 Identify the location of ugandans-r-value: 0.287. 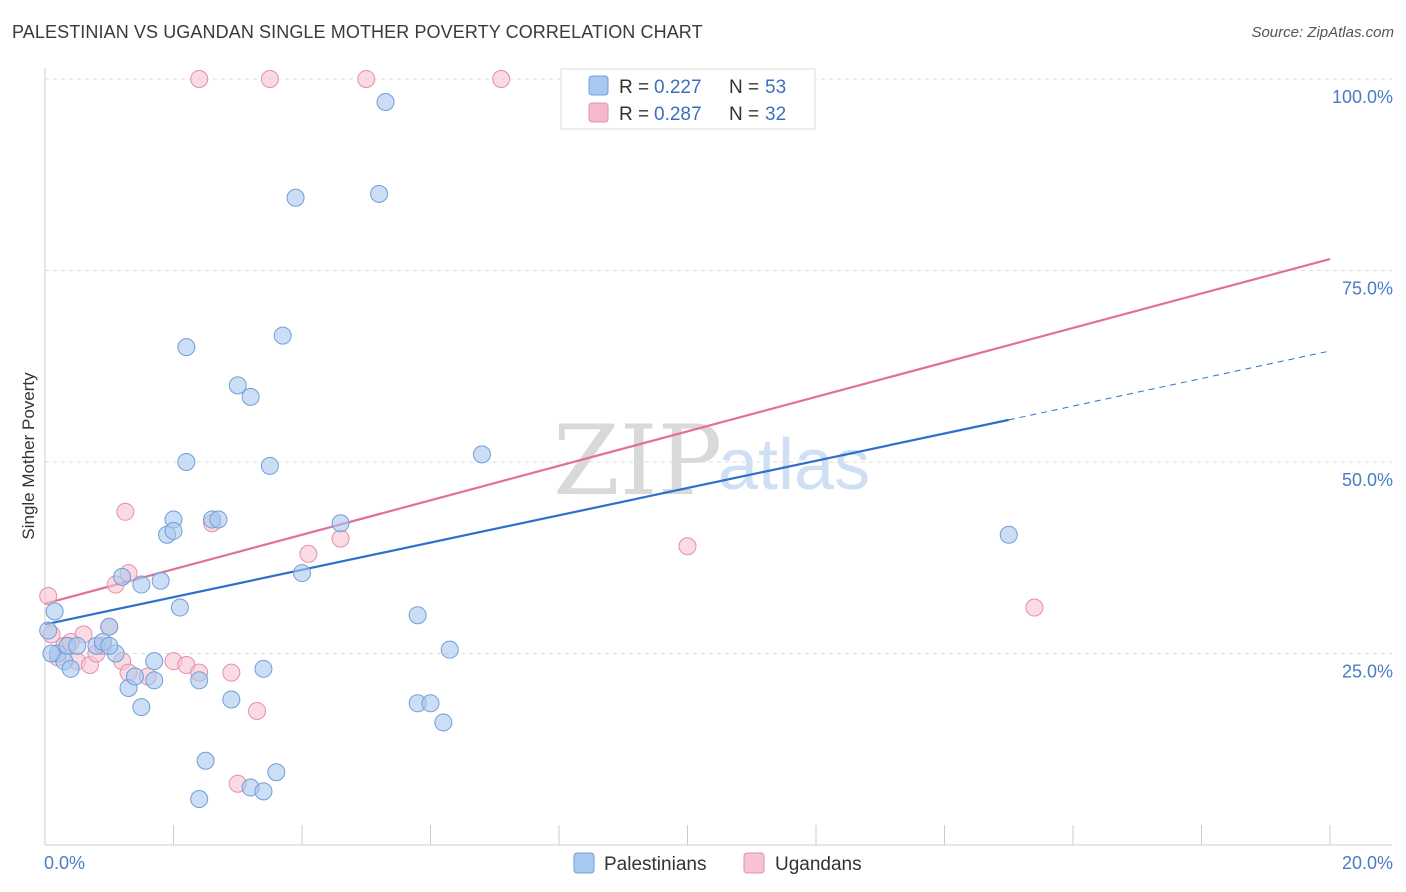
(678, 114).